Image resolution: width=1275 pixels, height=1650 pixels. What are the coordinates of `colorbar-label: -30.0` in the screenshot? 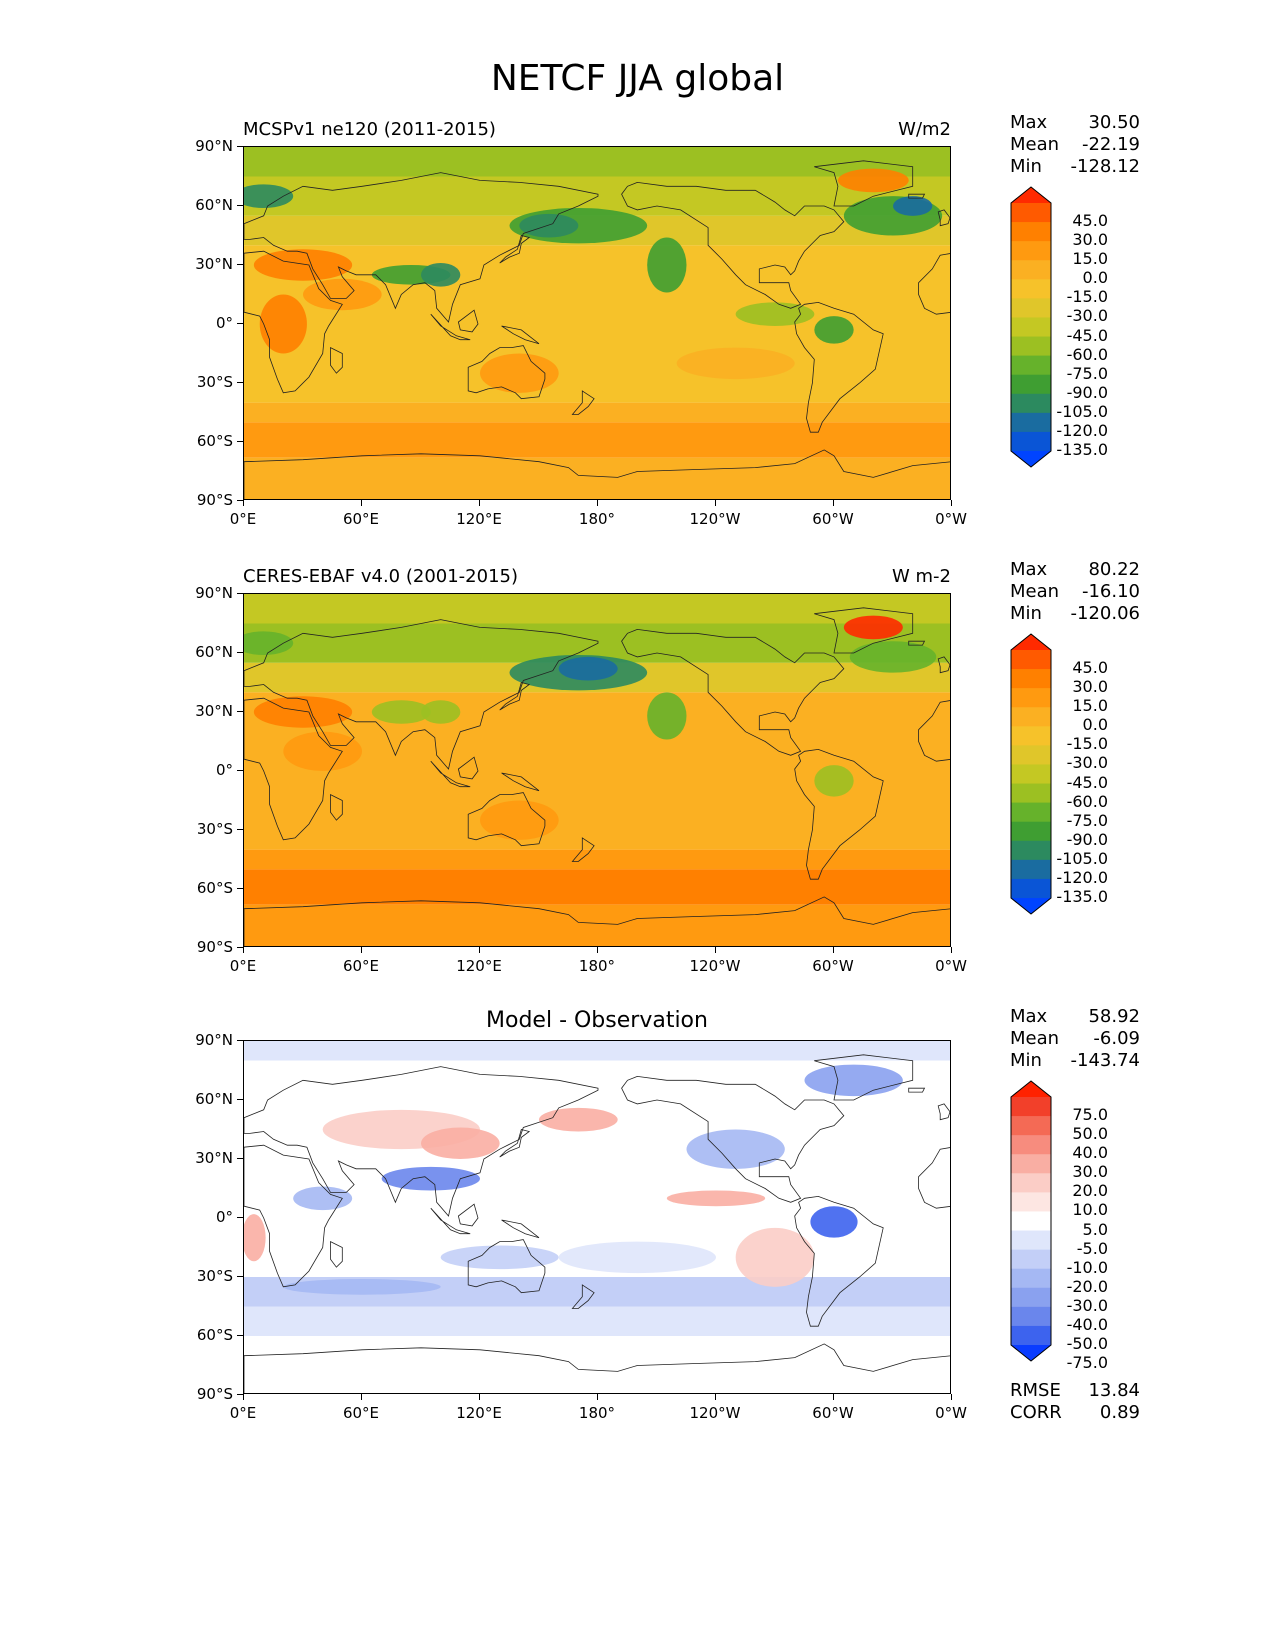 It's located at (1087, 1305).